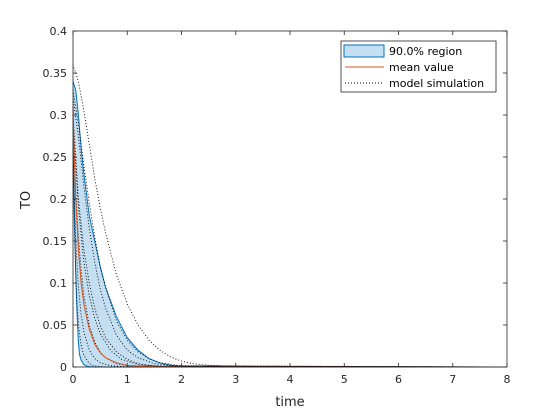 The height and width of the screenshot is (420, 560). I want to click on y-tick-label: 0.35, so click(55, 73).